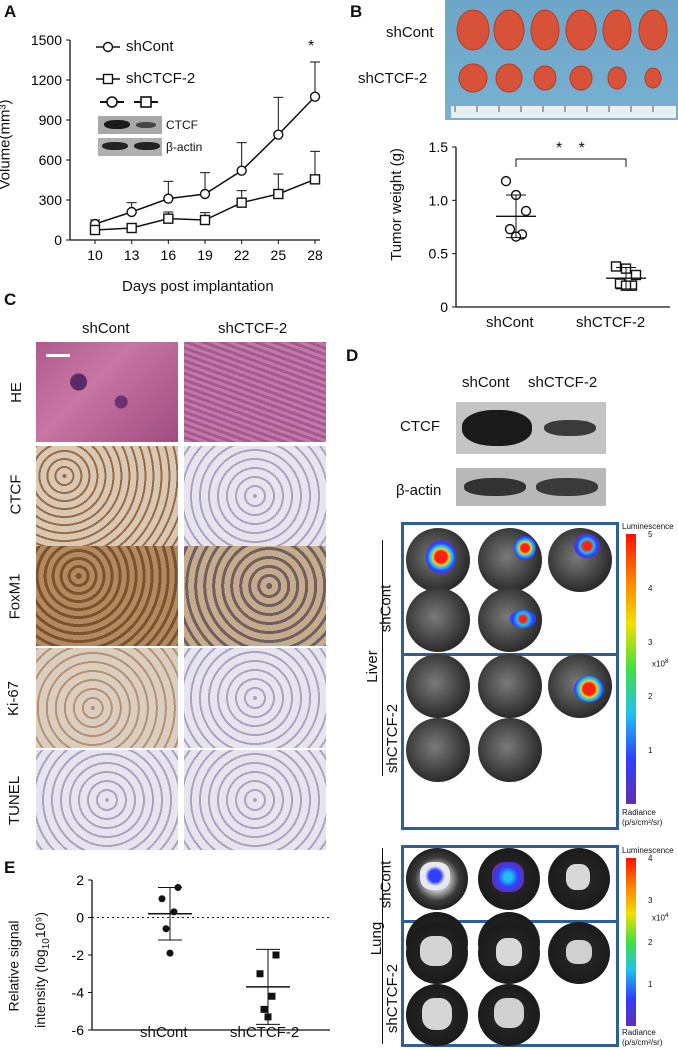 Image resolution: width=678 pixels, height=1050 pixels. What do you see at coordinates (660, 663) in the screenshot?
I see `liver-scale-unit: x108` at bounding box center [660, 663].